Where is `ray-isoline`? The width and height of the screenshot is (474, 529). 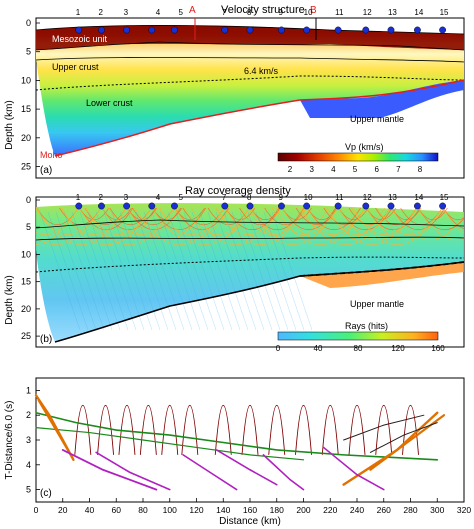 ray-isoline is located at coordinates (250, 264).